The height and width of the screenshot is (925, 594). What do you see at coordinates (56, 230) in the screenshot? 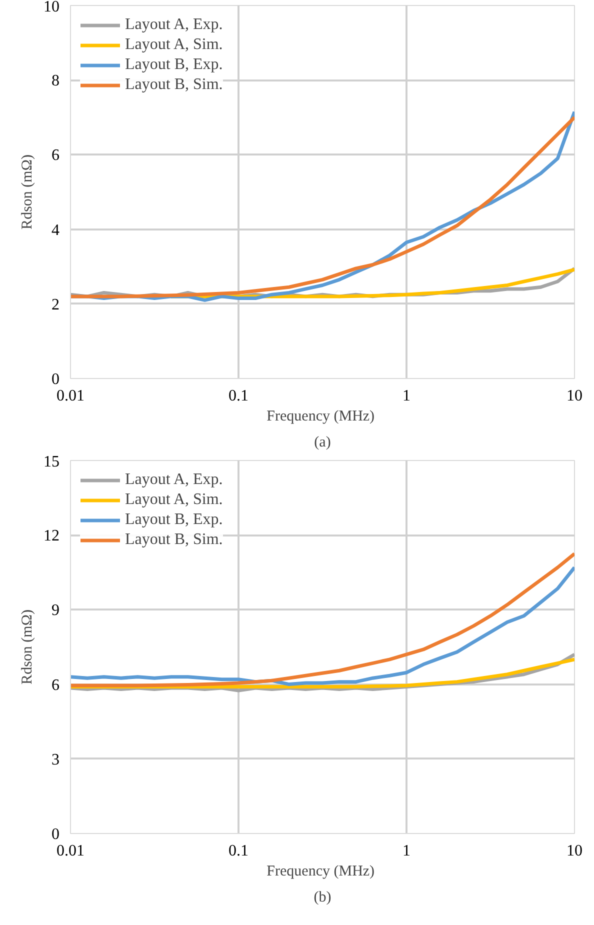
I see `y-tick-label: 4` at bounding box center [56, 230].